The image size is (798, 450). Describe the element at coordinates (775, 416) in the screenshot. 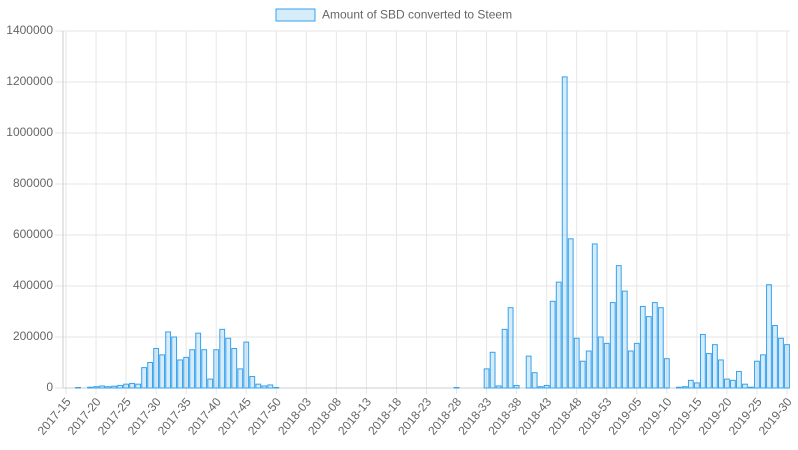

I see `x-tick-label: 2019-30` at that location.